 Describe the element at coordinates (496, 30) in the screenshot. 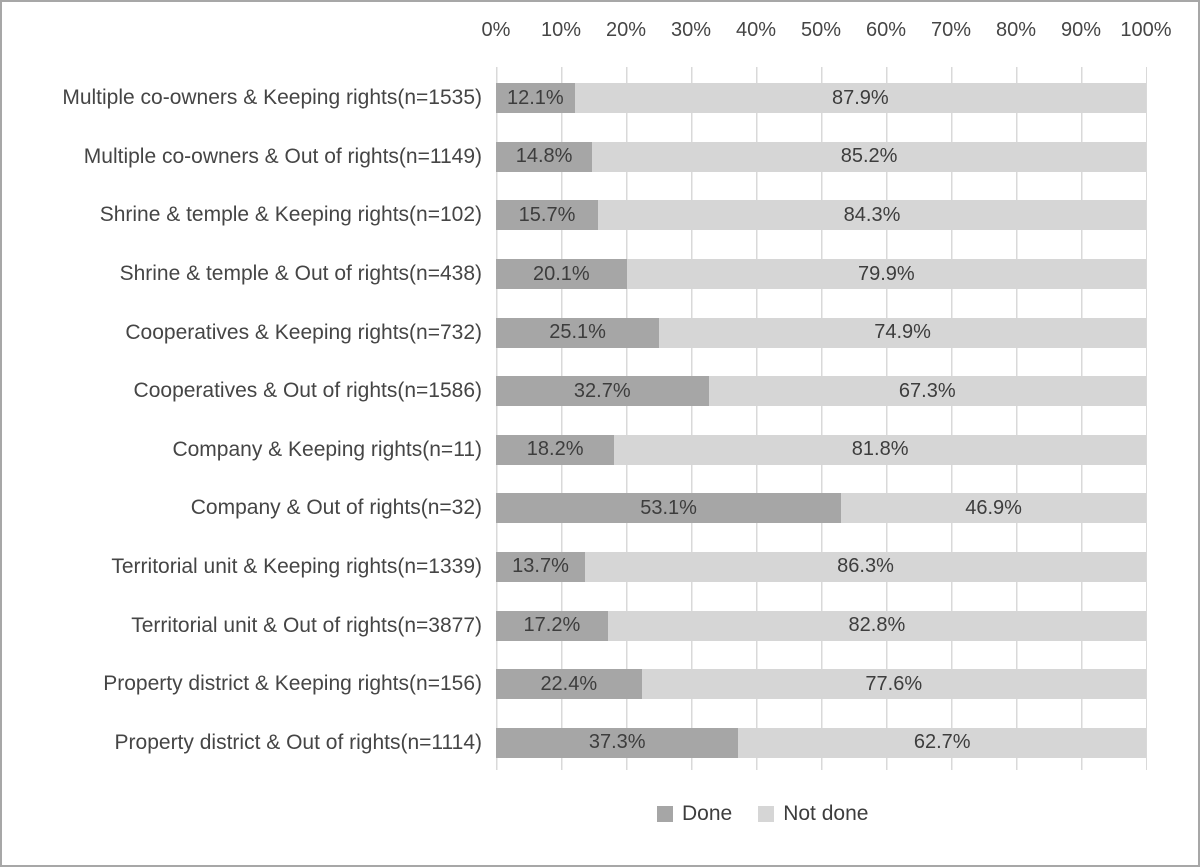

I see `x-axis-tick-label: 0%` at that location.